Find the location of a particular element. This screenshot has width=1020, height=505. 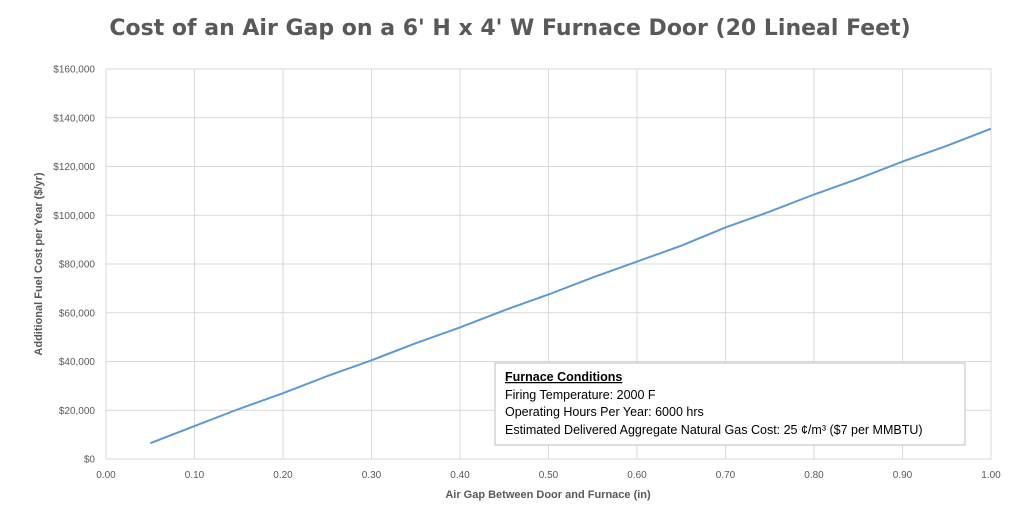

annotation-heading: Furnace Conditions is located at coordinates (563, 377).